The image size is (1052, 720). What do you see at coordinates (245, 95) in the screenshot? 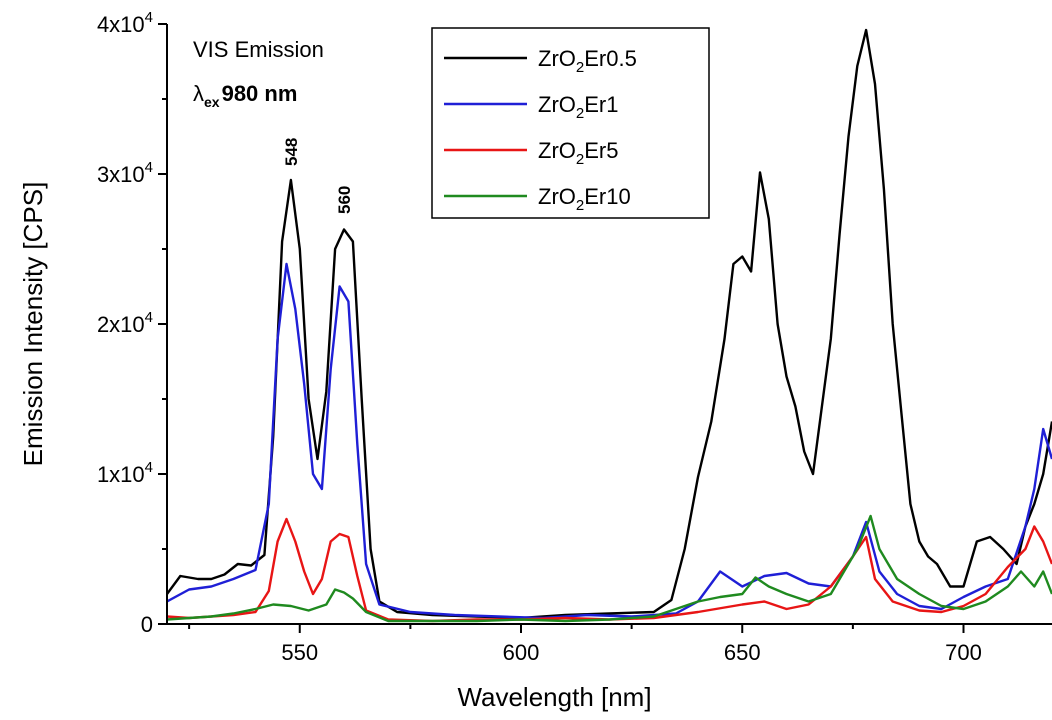
I see `excitation-label: λex980 nm` at bounding box center [245, 95].